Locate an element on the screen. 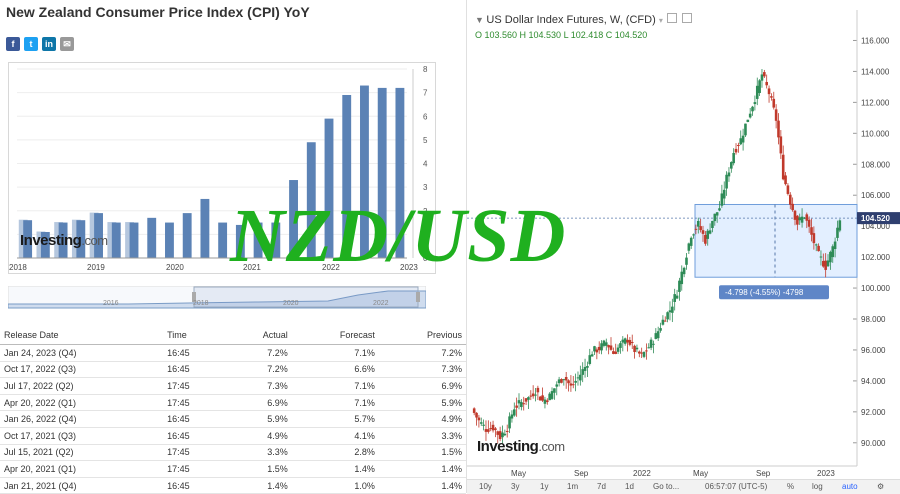 Image resolution: width=900 pixels, height=494 pixels. header-forecast: Forecast is located at coordinates (335, 335).